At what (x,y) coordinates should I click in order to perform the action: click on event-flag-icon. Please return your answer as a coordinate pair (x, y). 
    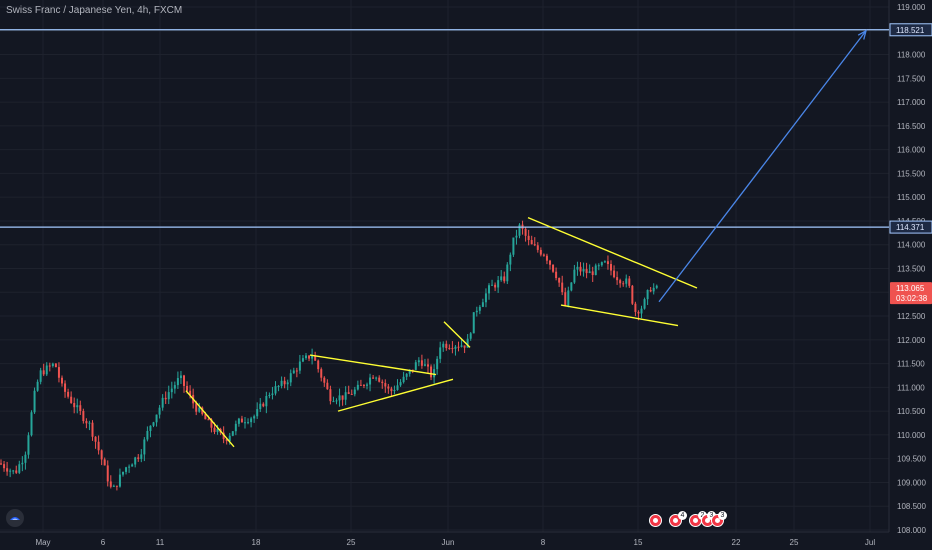
    Looking at the image, I should click on (655, 520).